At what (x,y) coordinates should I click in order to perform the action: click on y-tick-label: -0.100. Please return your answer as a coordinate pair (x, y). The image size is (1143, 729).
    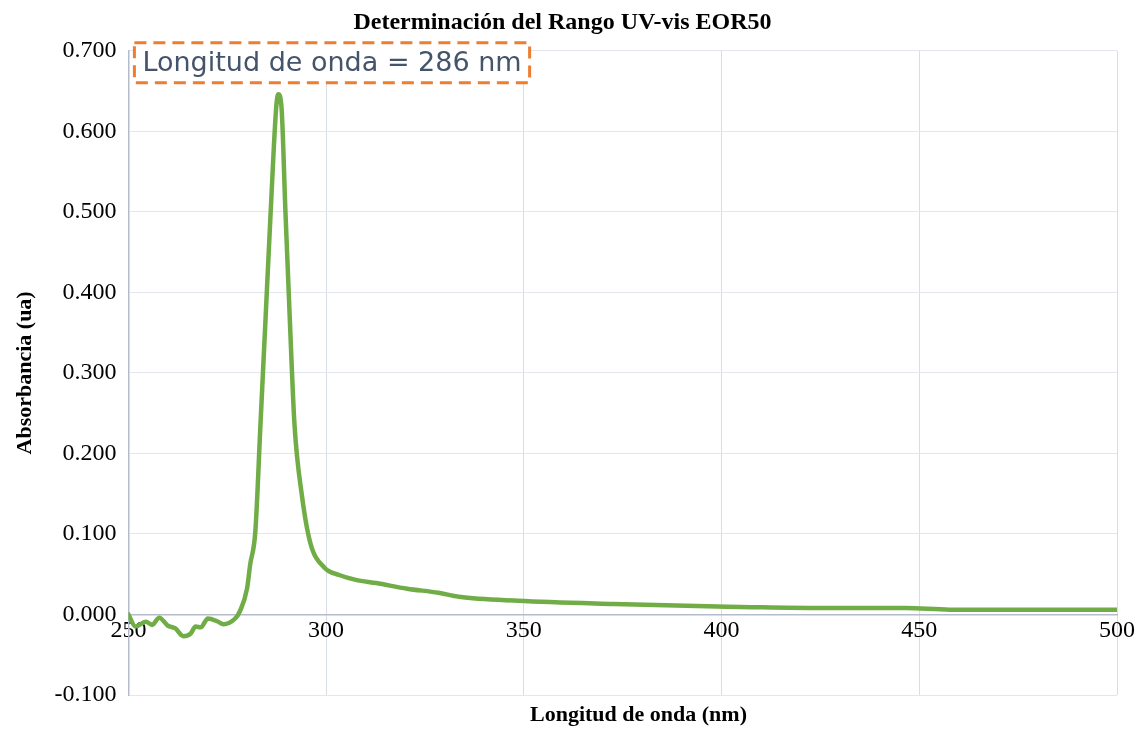
    Looking at the image, I should click on (85, 693).